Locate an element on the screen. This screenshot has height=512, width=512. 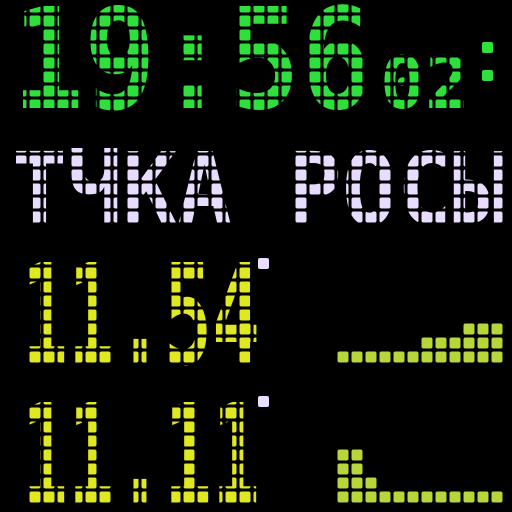
clock-seconds: 02 is located at coordinates (425, 83).